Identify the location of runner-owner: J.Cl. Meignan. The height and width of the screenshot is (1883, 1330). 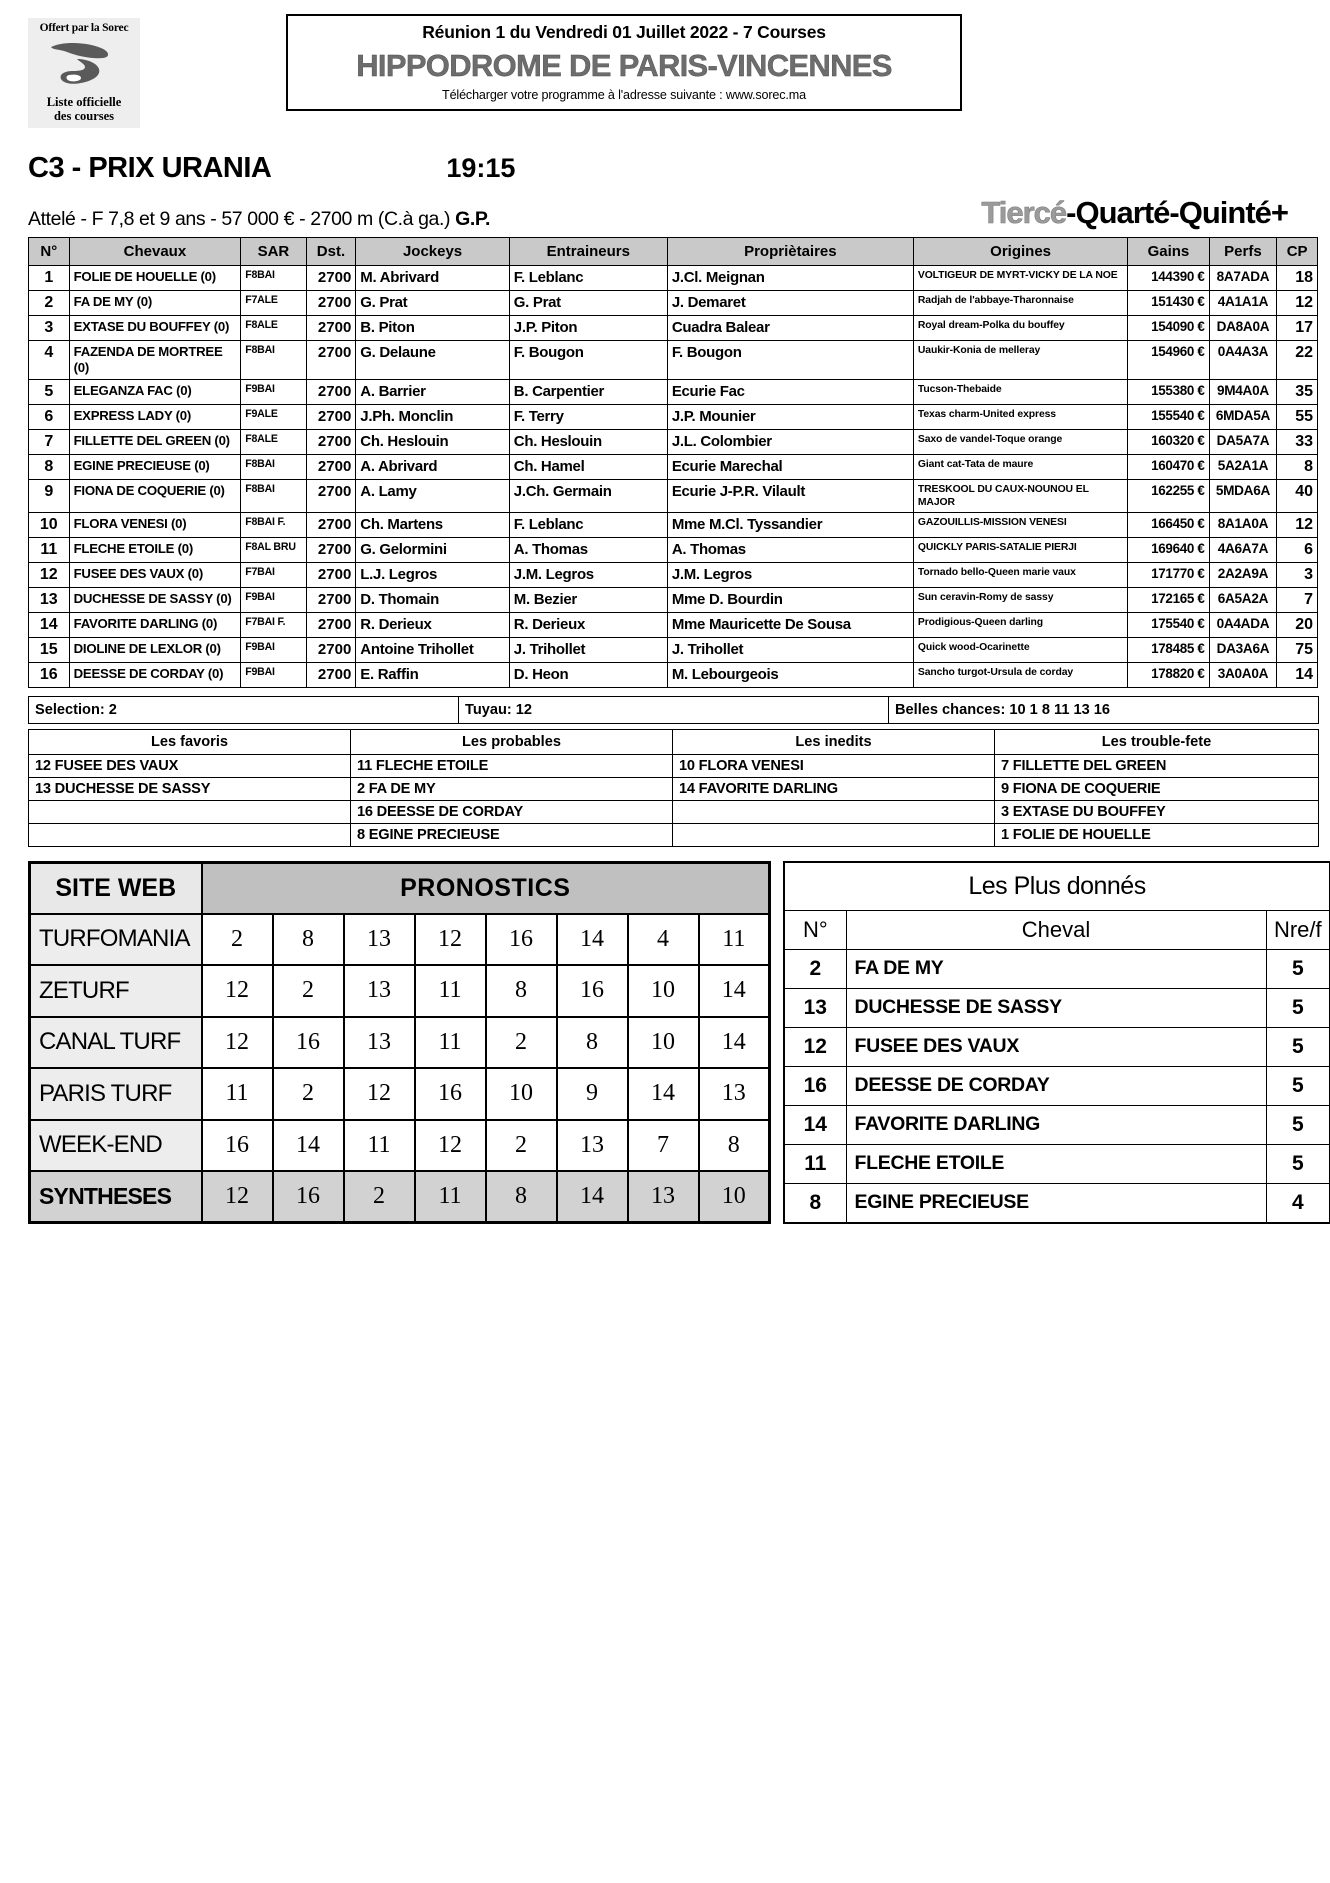
(790, 278).